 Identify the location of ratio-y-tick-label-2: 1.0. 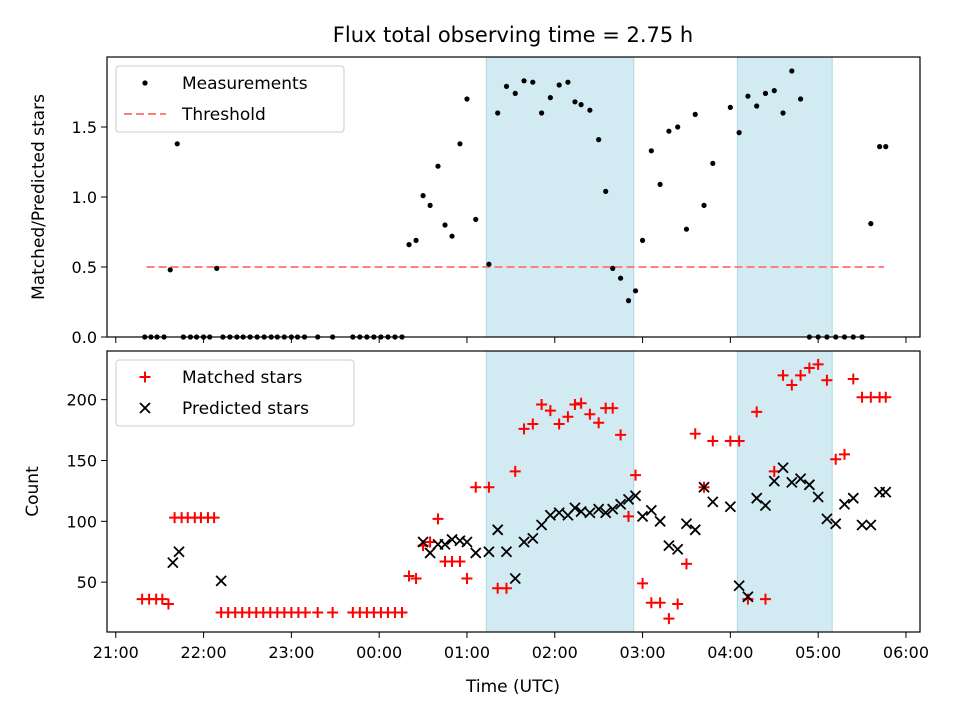
(84, 197).